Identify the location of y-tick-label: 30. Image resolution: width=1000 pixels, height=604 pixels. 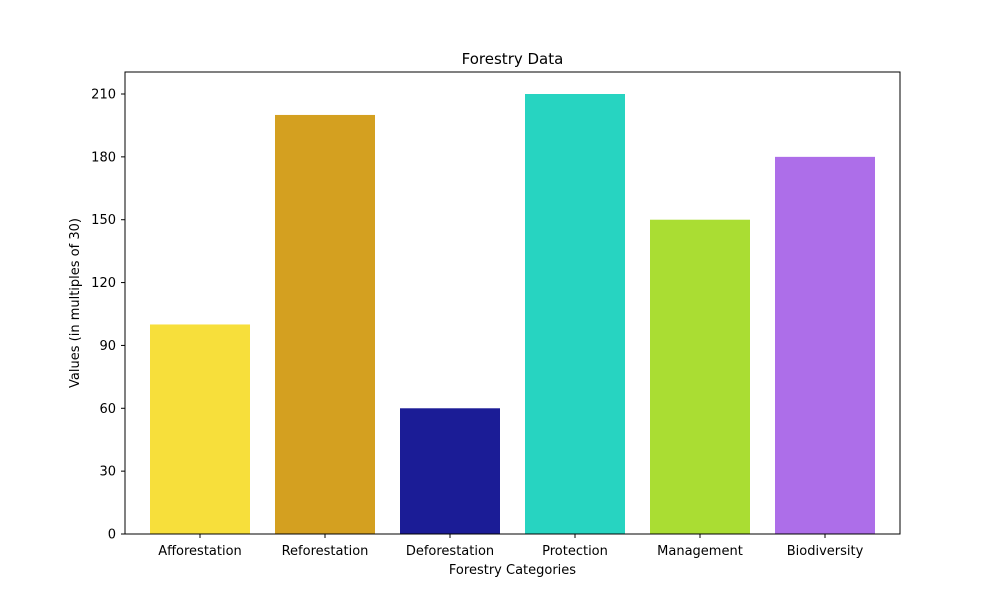
(107, 472).